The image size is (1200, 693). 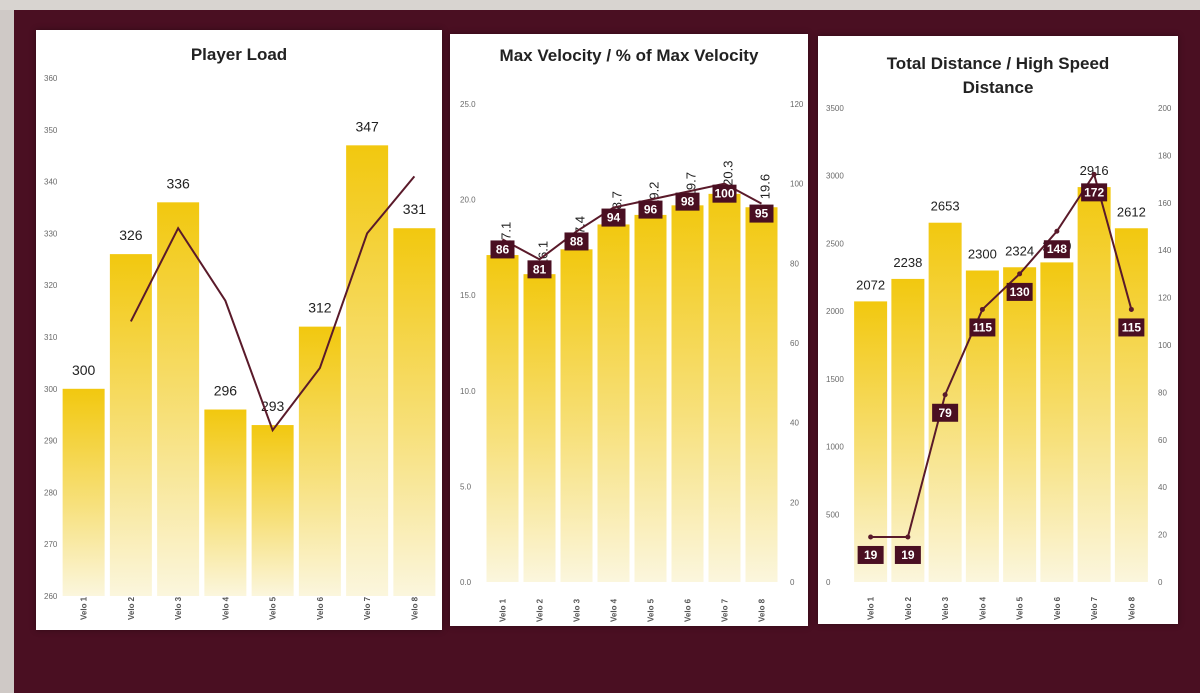 What do you see at coordinates (367, 126) in the screenshot?
I see `data-label: 347` at bounding box center [367, 126].